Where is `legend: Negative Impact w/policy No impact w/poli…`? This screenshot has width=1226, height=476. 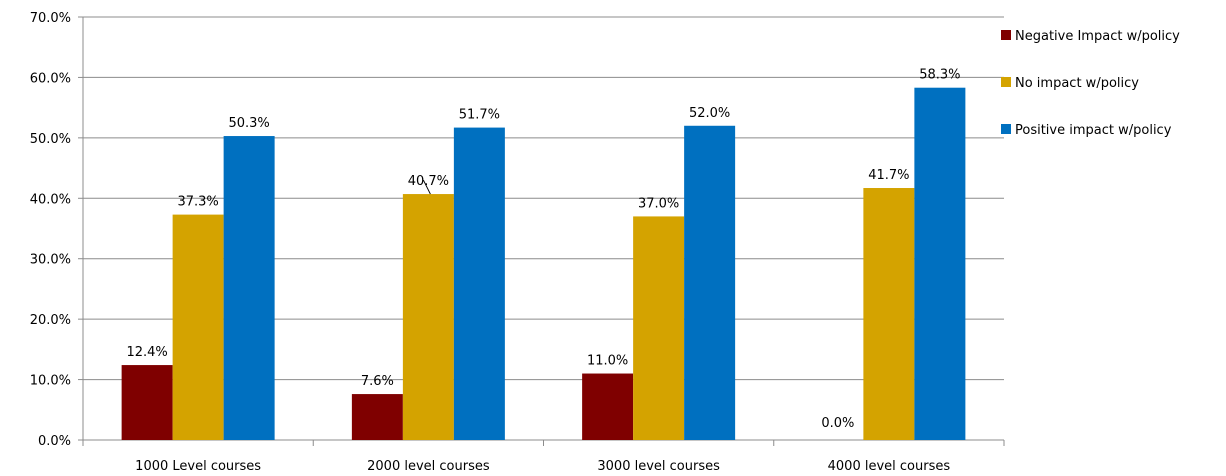
legend: Negative Impact w/policy No impact w/poli… is located at coordinates (1090, 83).